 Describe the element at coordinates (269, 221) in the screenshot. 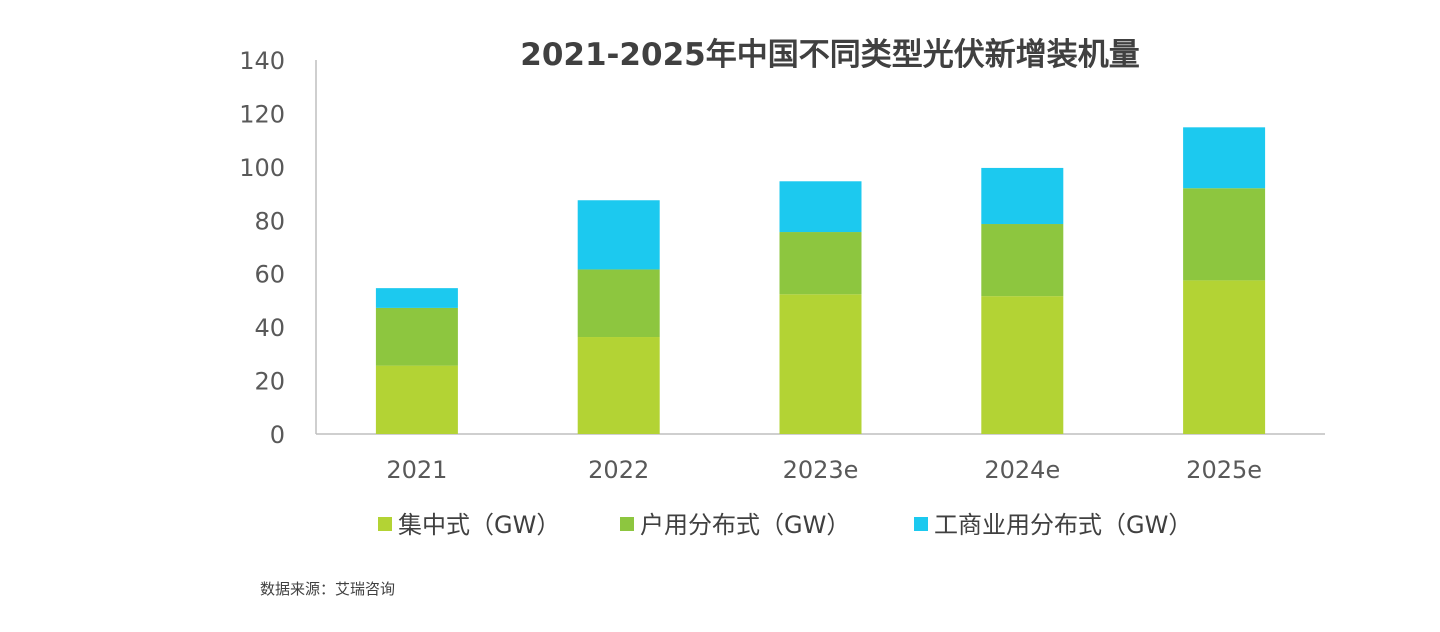

I see `y-tick-label: 80` at that location.